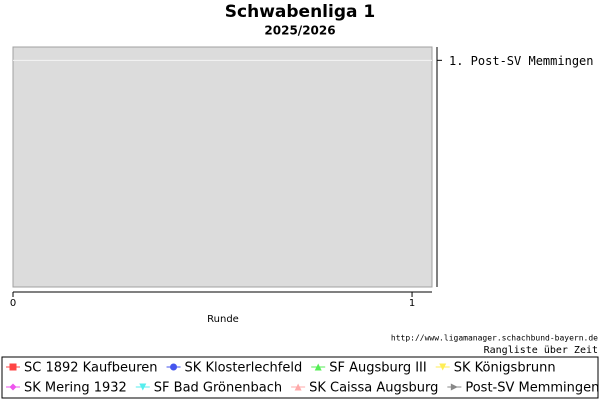 This screenshot has height=400, width=600. Describe the element at coordinates (300, 377) in the screenshot. I see `legend` at that location.